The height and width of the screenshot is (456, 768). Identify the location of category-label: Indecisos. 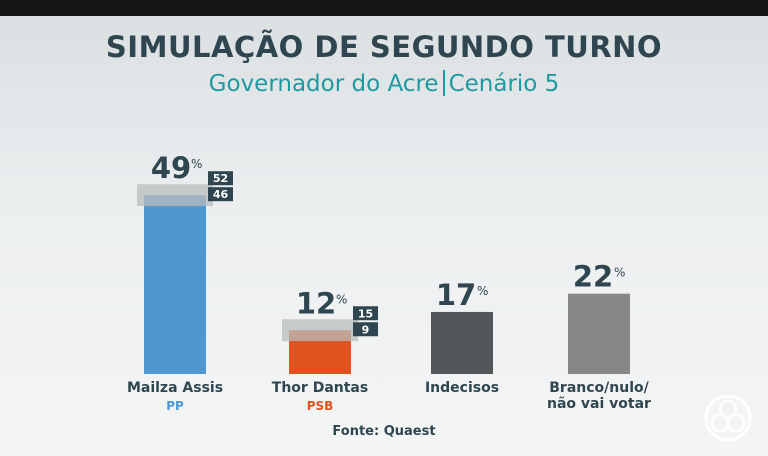
(462, 388).